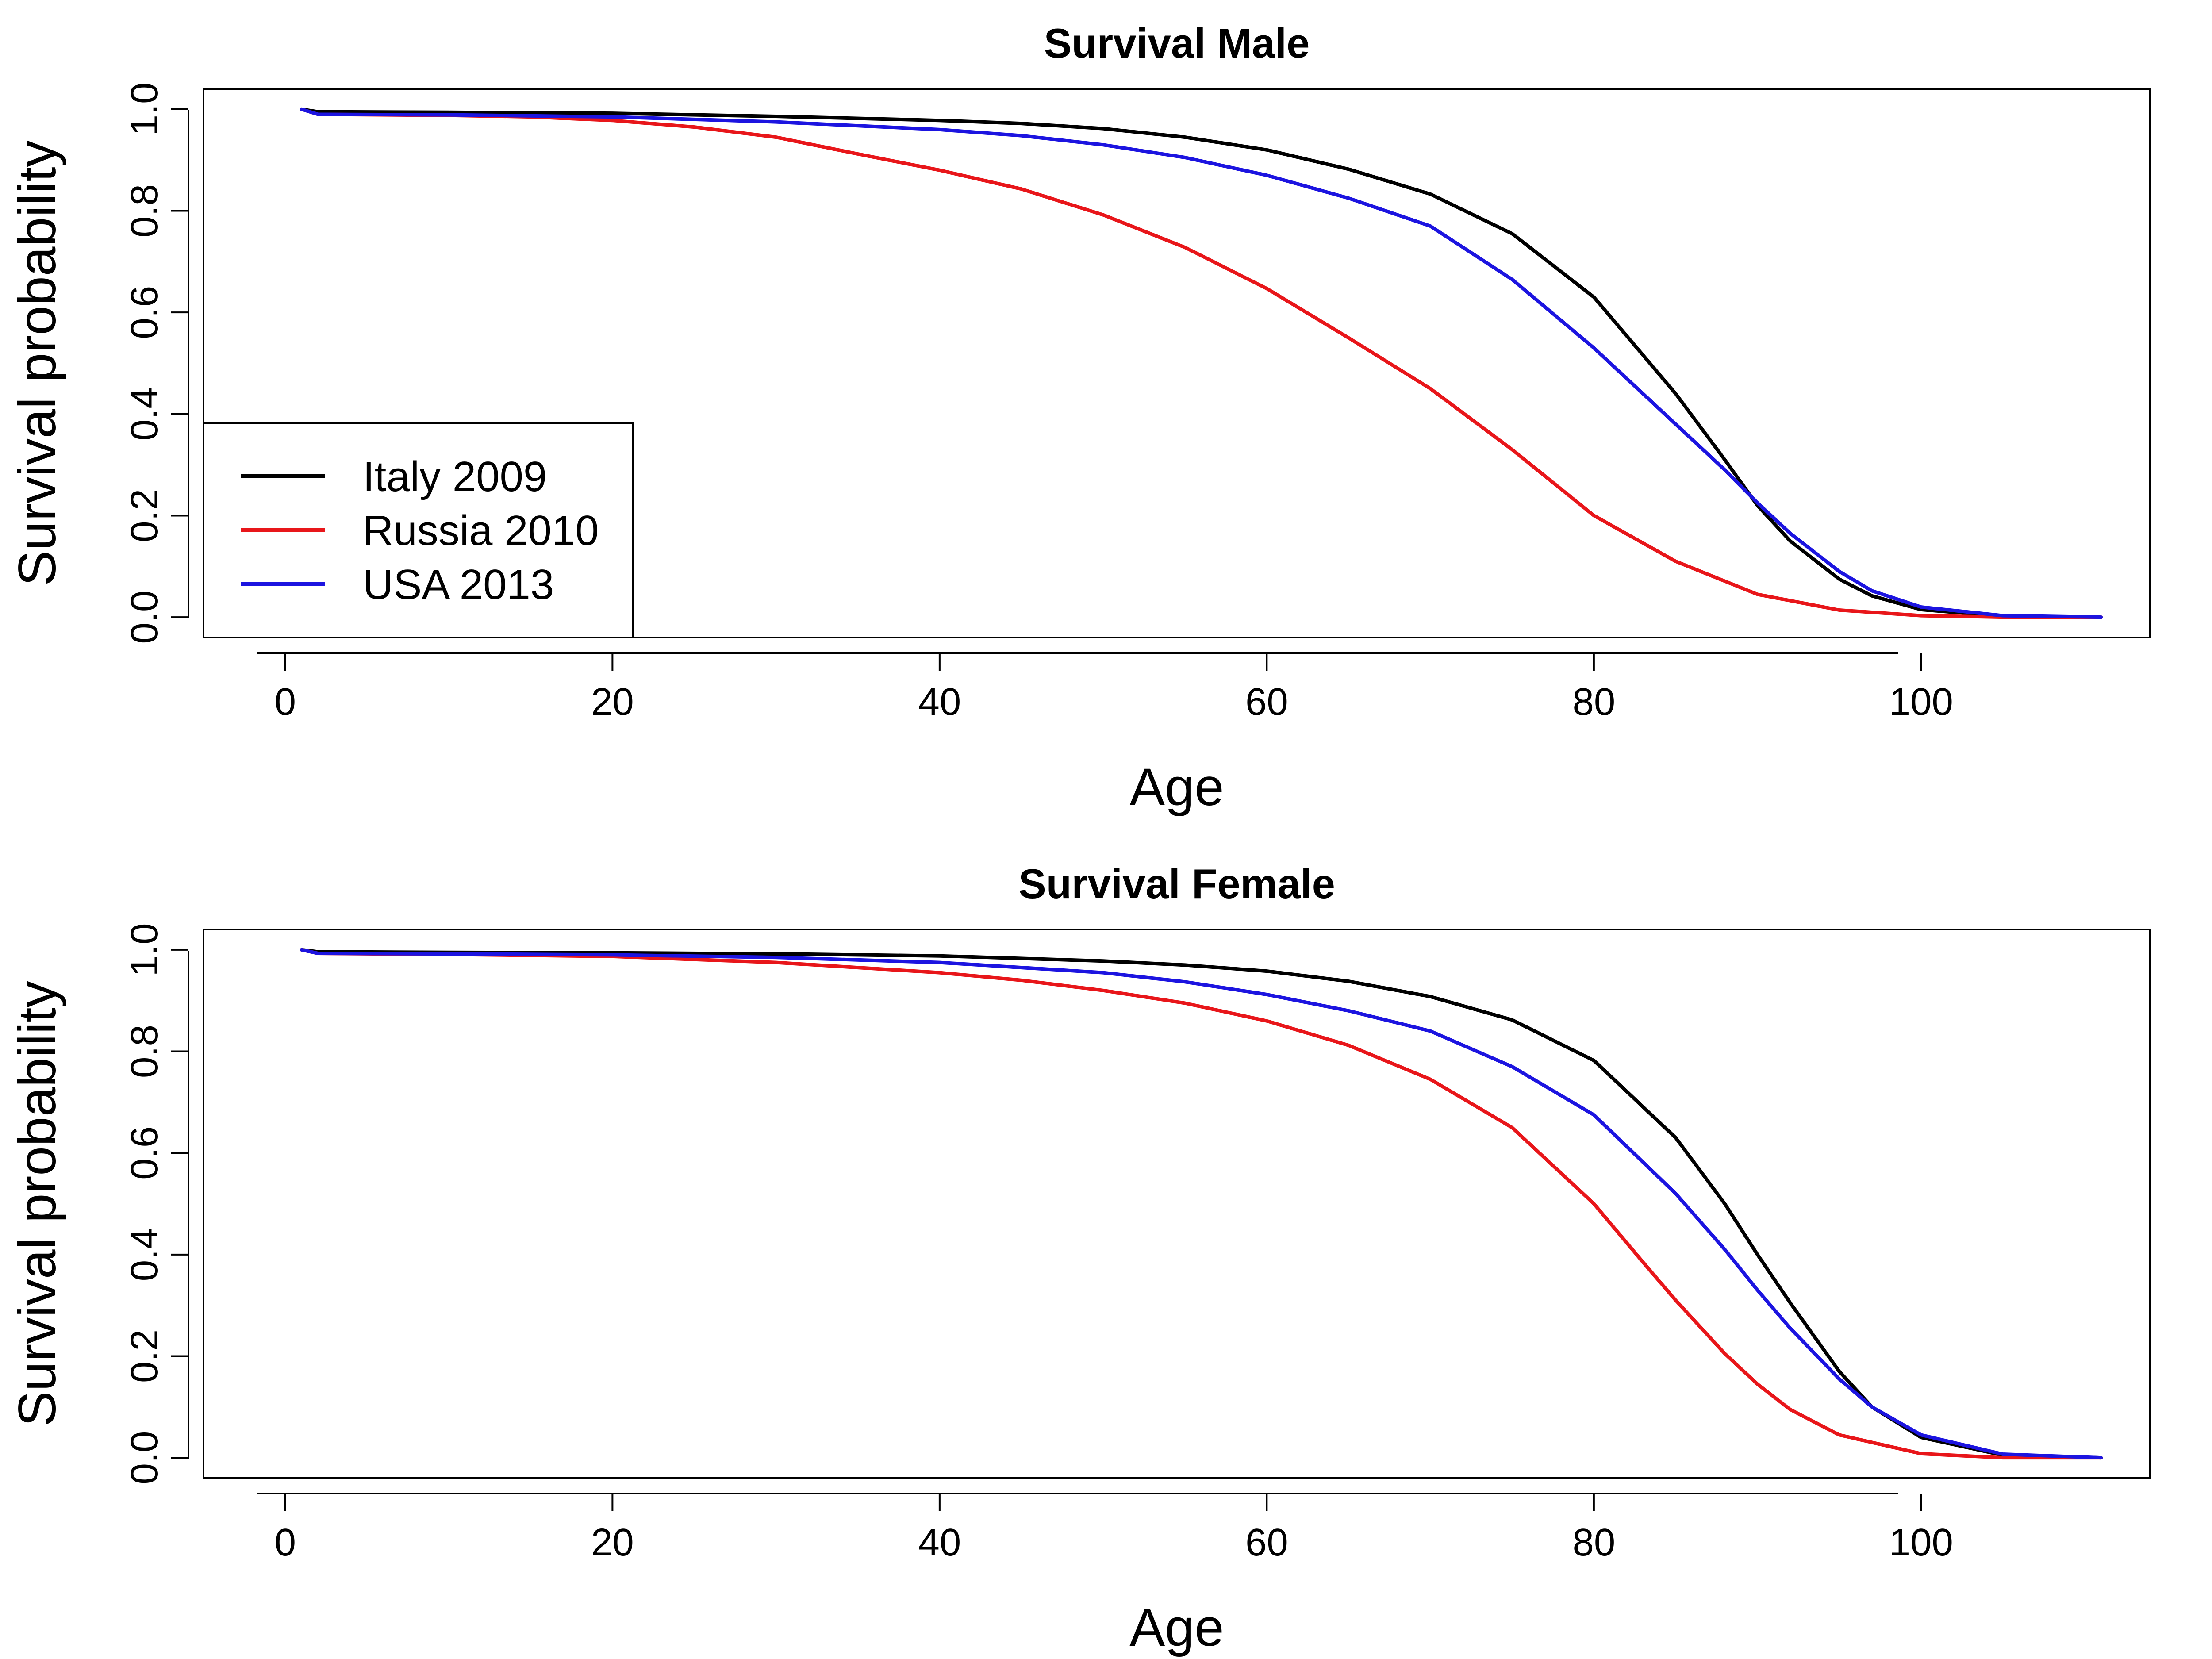 The height and width of the screenshot is (1659, 2212). What do you see at coordinates (481, 531) in the screenshot?
I see `legend-label-russia: Russia 2010` at bounding box center [481, 531].